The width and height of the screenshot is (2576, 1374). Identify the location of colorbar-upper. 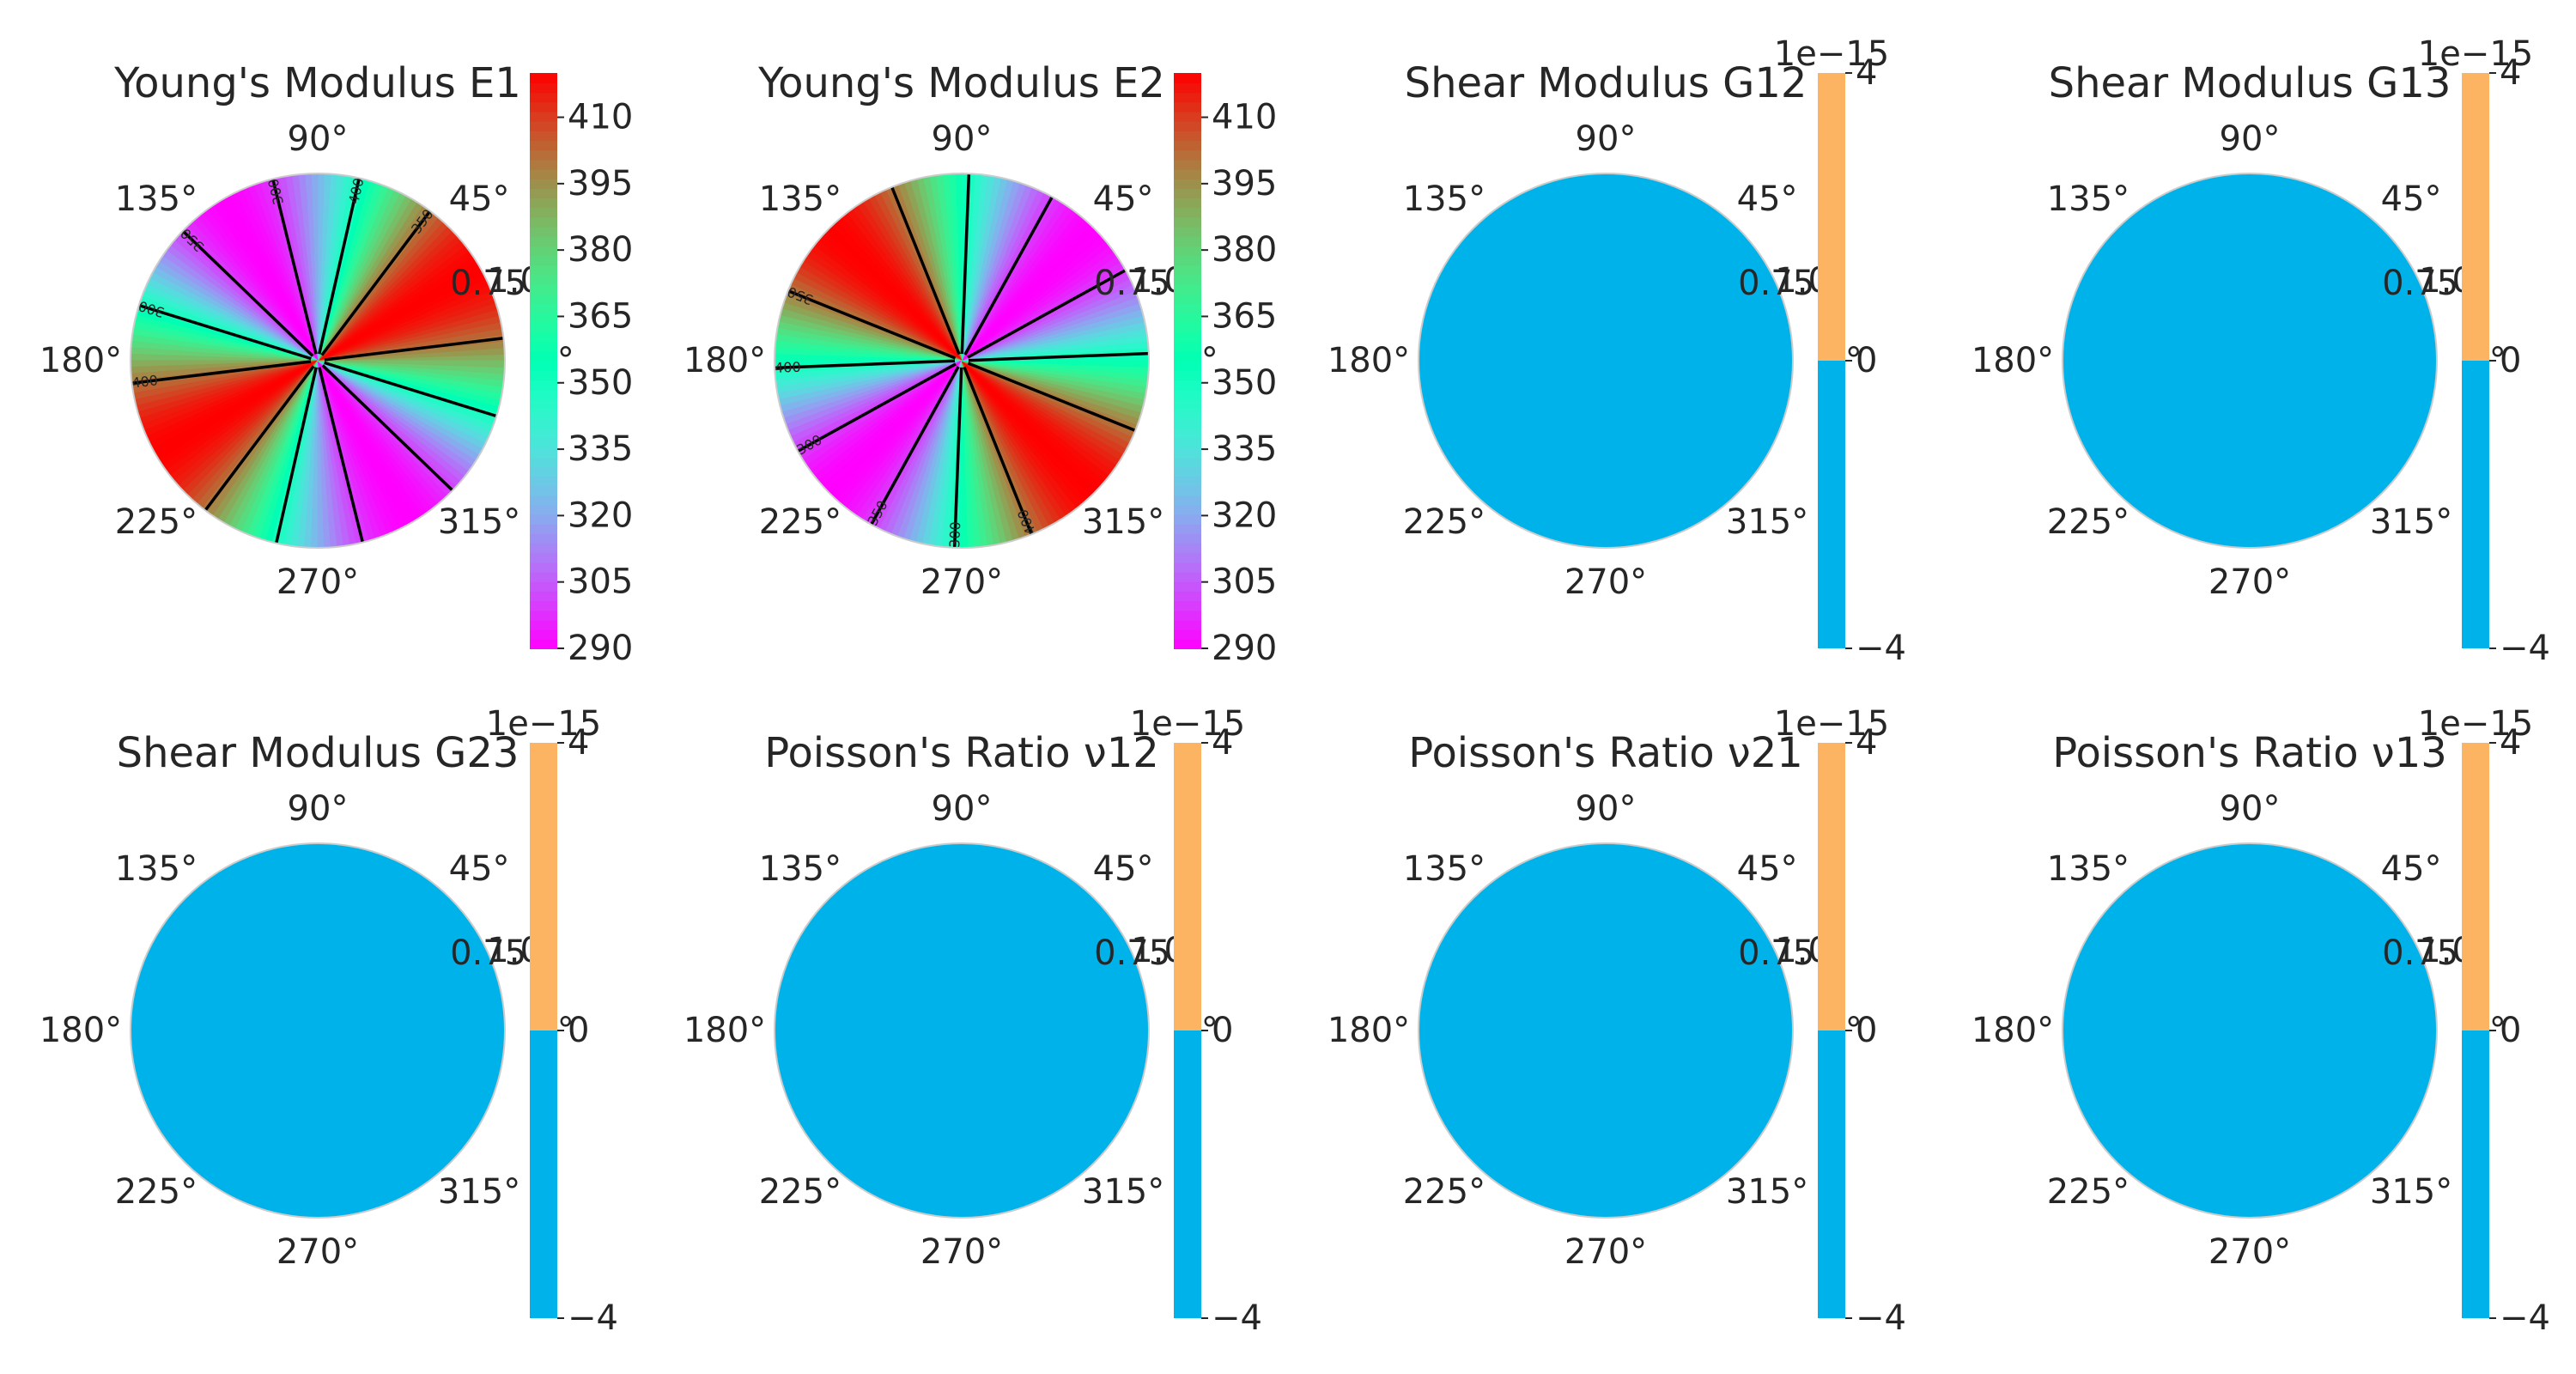
(543, 886).